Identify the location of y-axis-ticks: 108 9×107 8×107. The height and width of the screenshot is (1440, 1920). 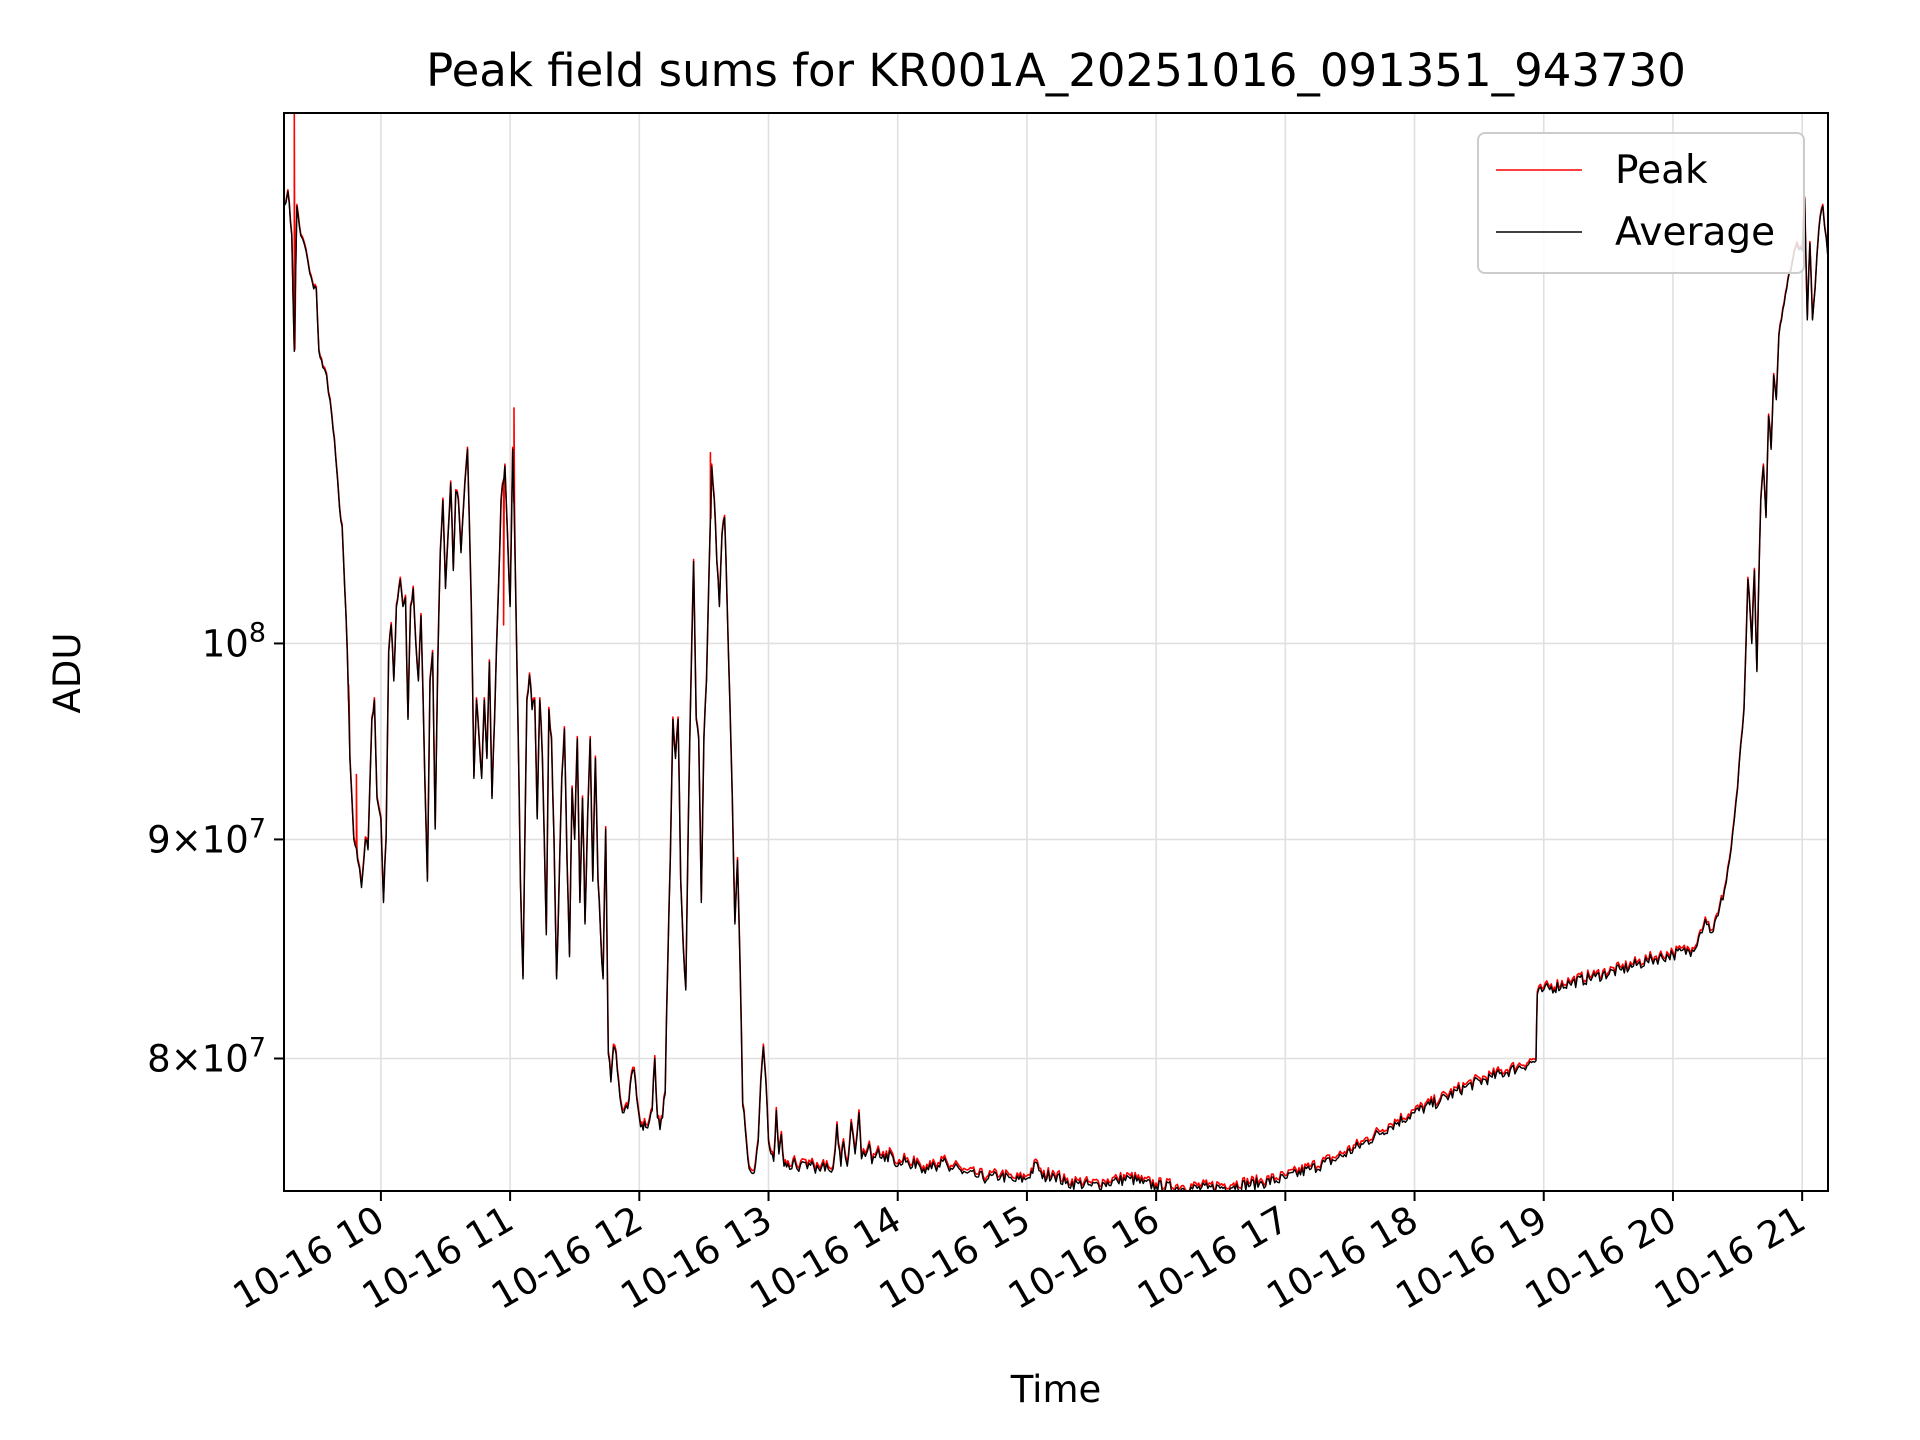
(215, 849).